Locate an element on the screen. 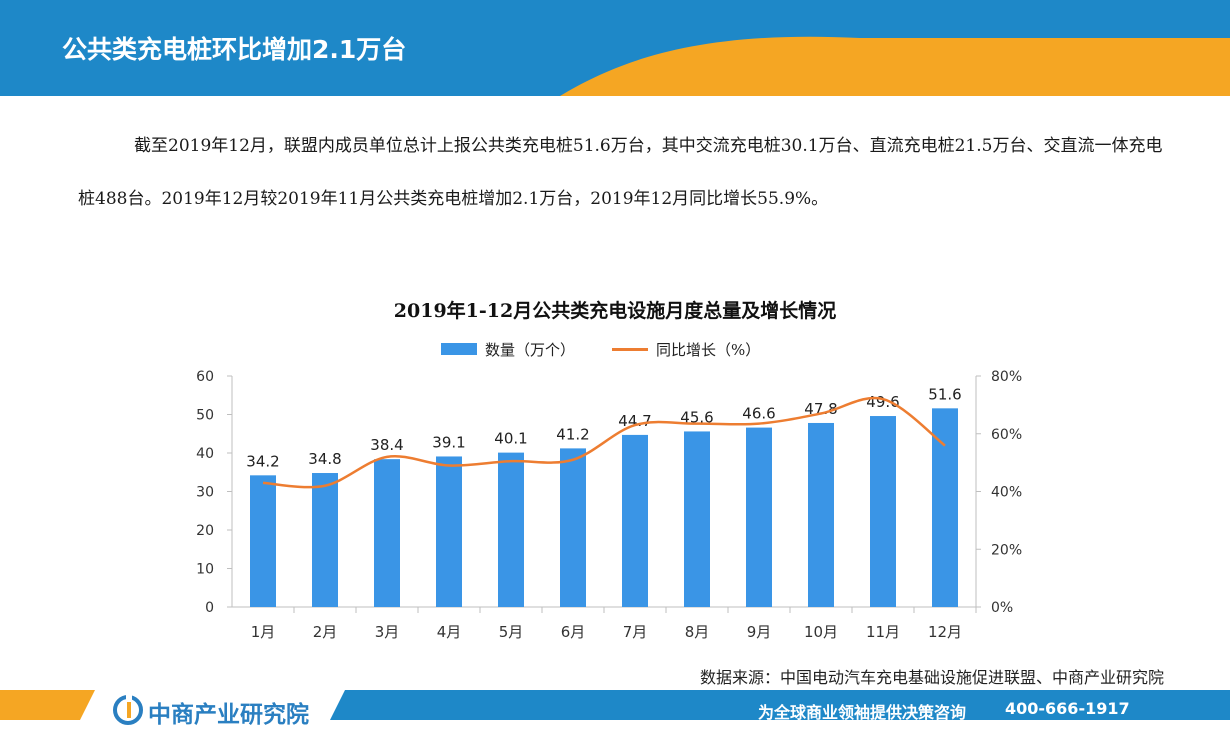 The image size is (1230, 731). y-right-tick-label: 60% is located at coordinates (1006, 435).